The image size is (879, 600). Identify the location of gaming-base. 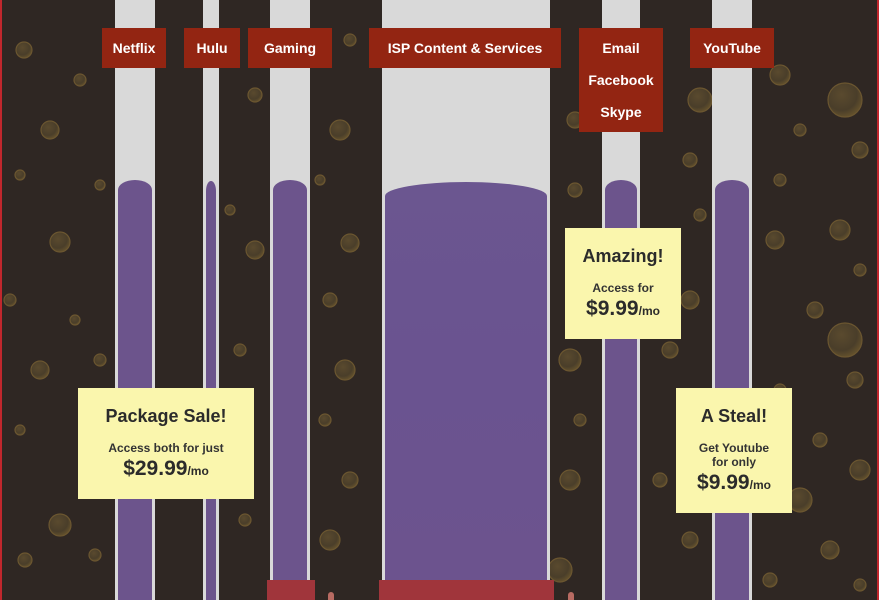
(291, 590).